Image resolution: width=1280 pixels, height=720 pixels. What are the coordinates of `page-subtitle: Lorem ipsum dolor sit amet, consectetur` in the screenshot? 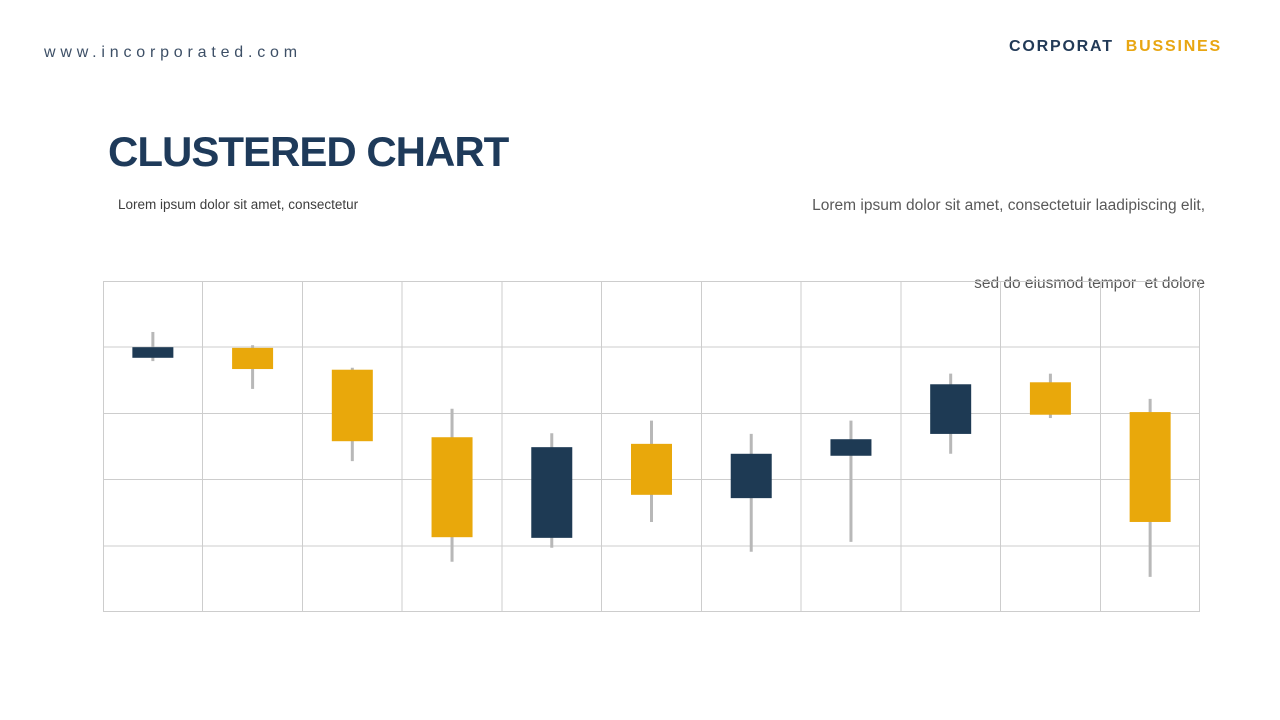 It's located at (238, 204).